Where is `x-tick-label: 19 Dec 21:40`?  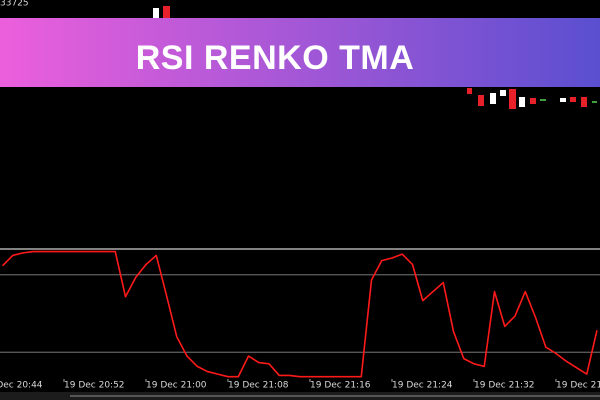
x-tick-label: 19 Dec 21:40 is located at coordinates (578, 386).